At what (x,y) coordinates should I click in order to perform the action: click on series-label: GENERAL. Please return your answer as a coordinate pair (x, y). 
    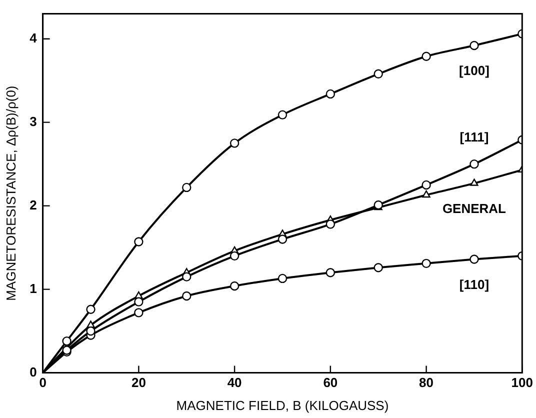
    Looking at the image, I should click on (474, 208).